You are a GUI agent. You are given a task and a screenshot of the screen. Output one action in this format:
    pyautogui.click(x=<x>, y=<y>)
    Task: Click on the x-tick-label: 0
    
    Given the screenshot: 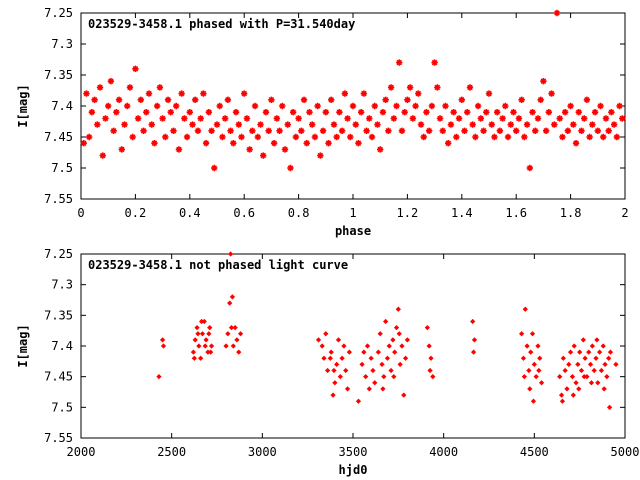 What is the action you would take?
    pyautogui.click(x=80, y=213)
    